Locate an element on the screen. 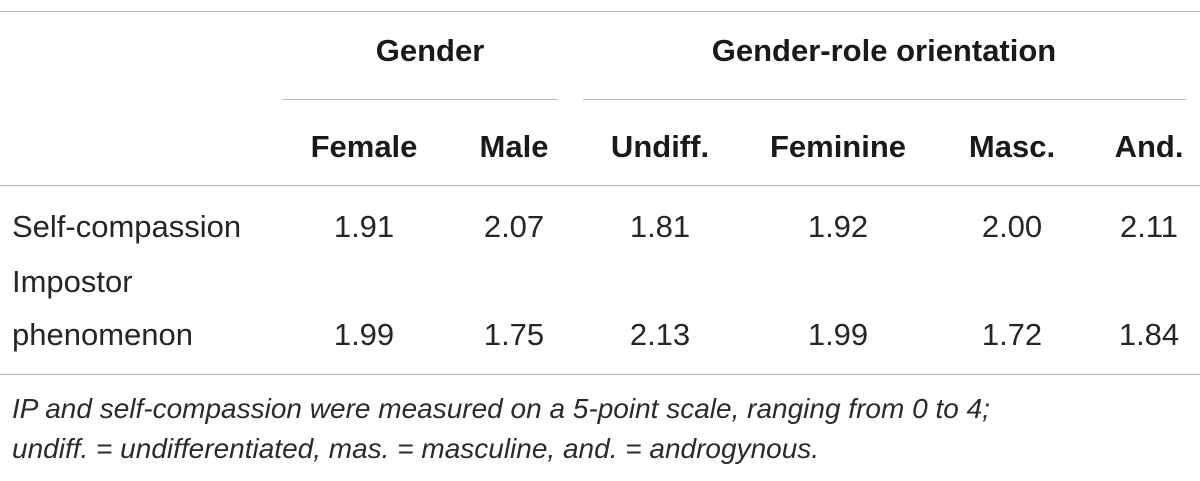 The width and height of the screenshot is (1200, 481). cell-self-compassion-and: 2.11 is located at coordinates (1149, 226).